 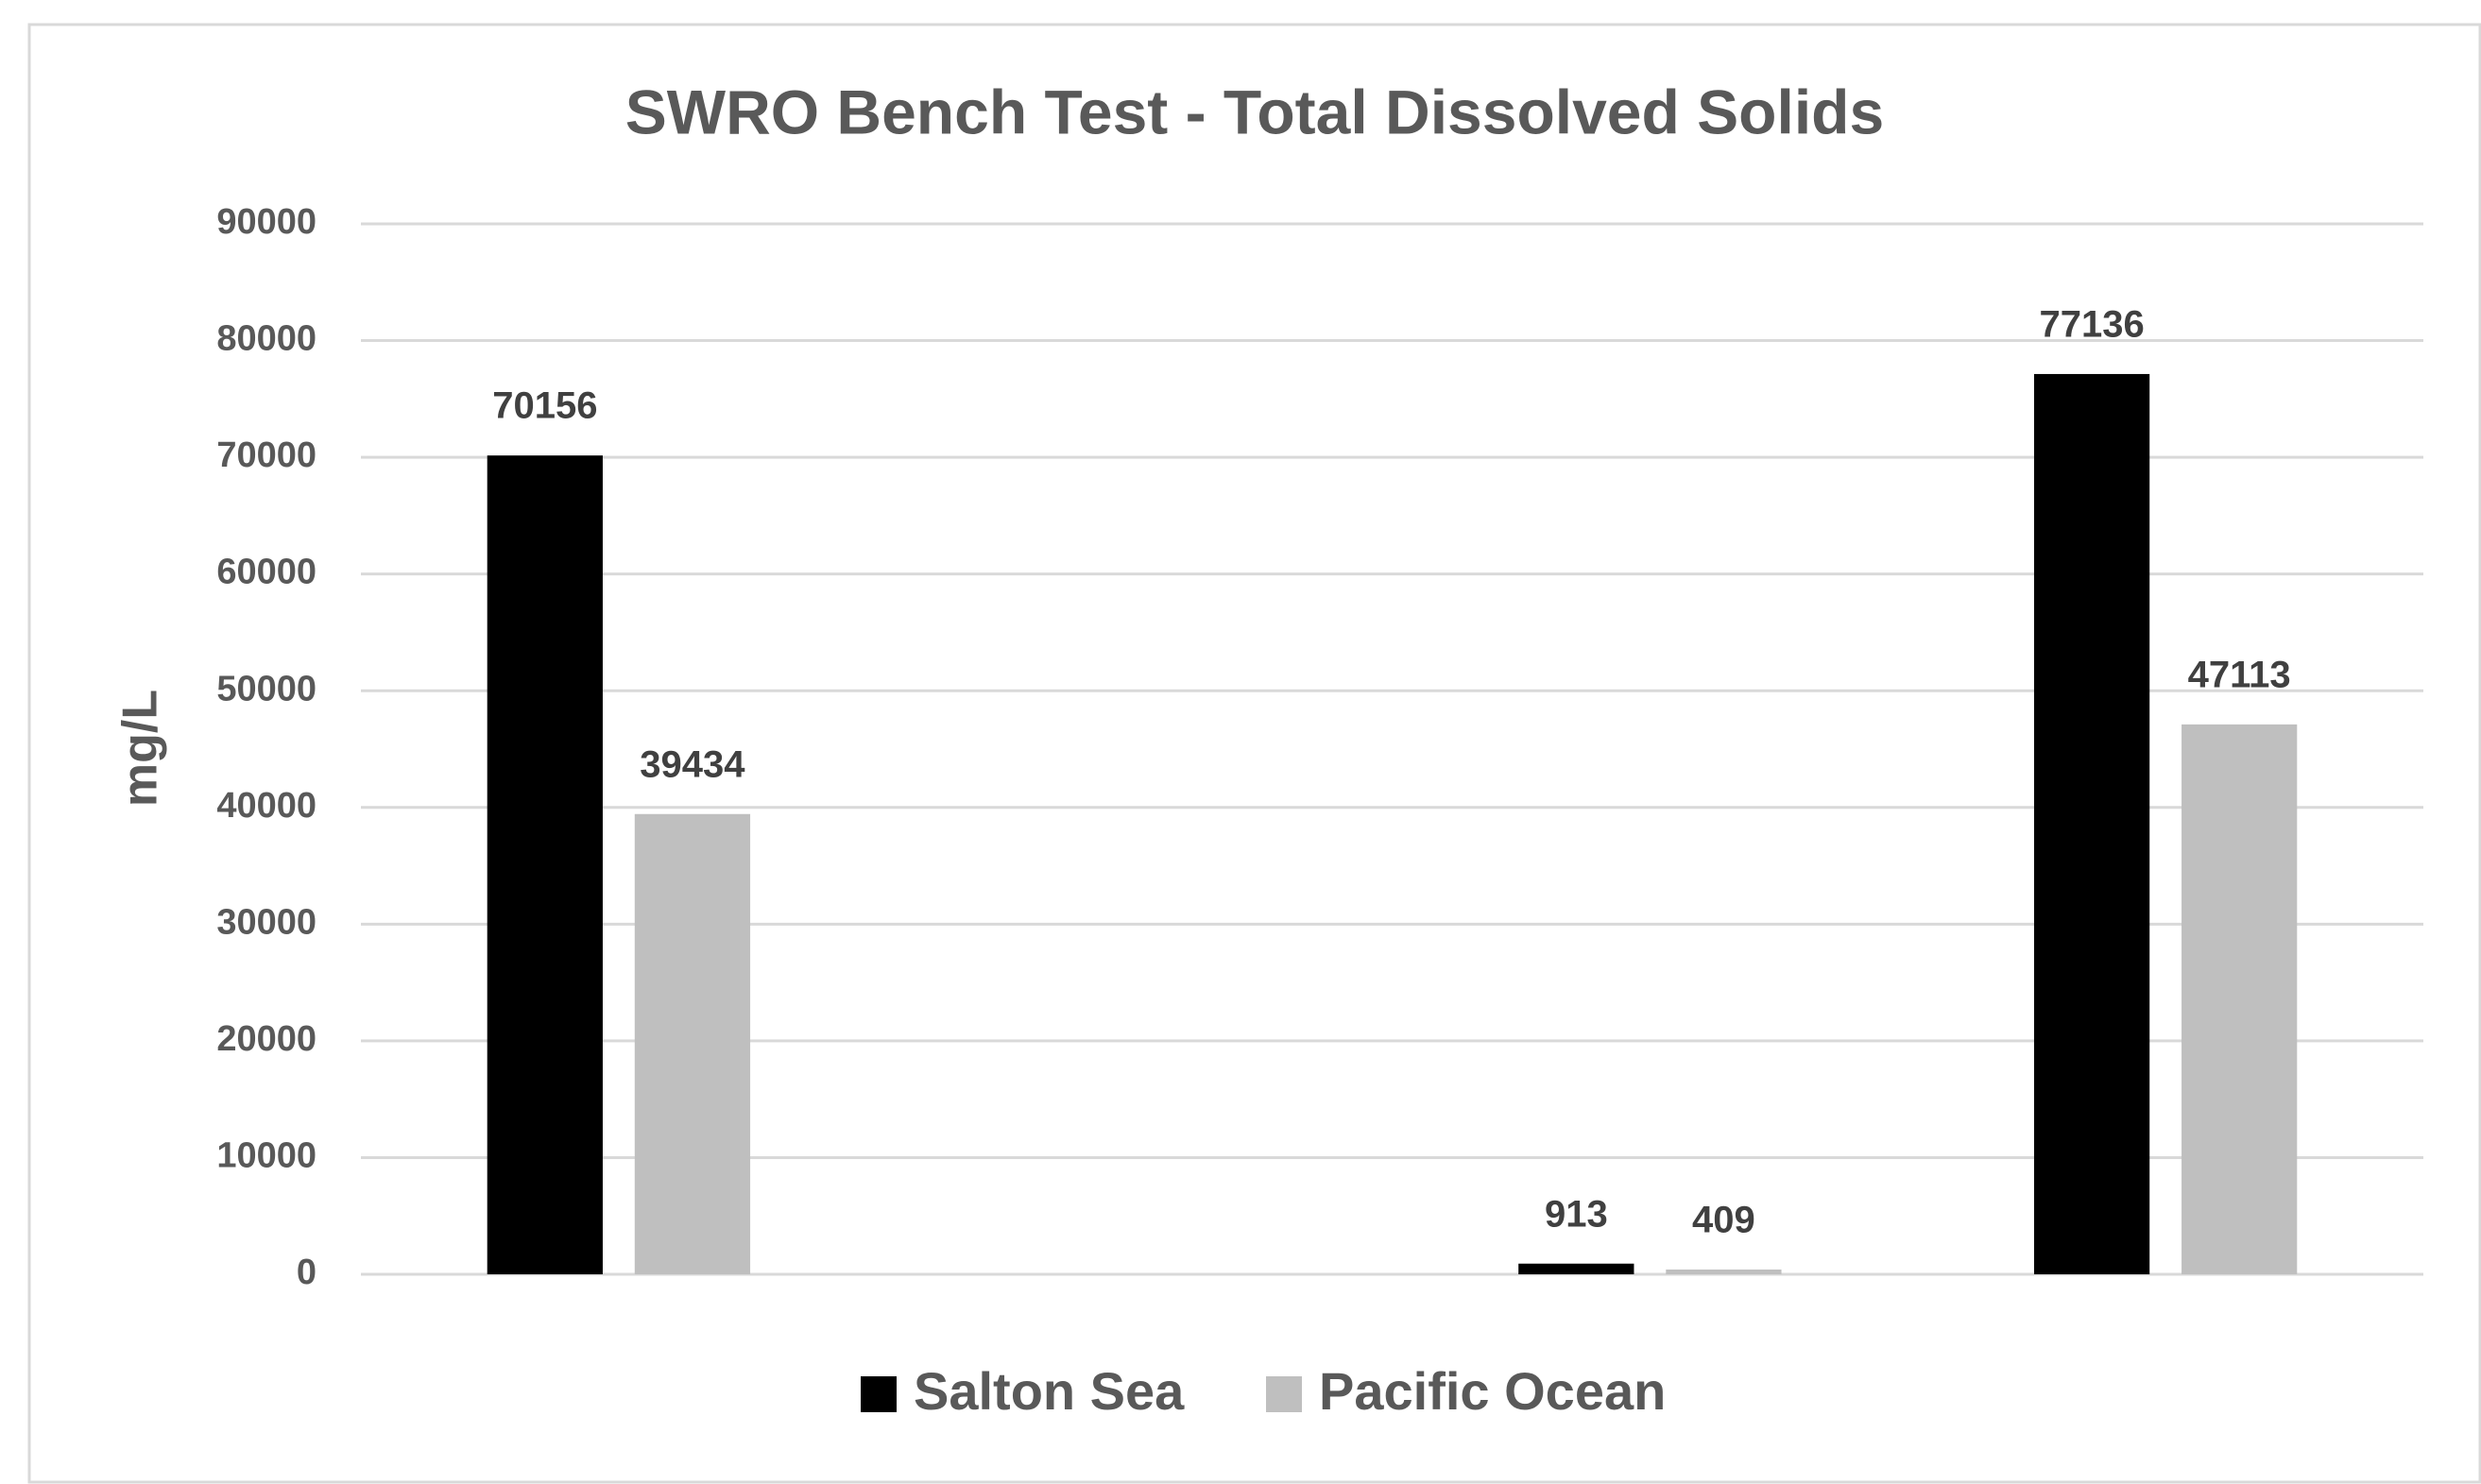 I want to click on legend-label: Salton Sea, so click(x=1049, y=1391).